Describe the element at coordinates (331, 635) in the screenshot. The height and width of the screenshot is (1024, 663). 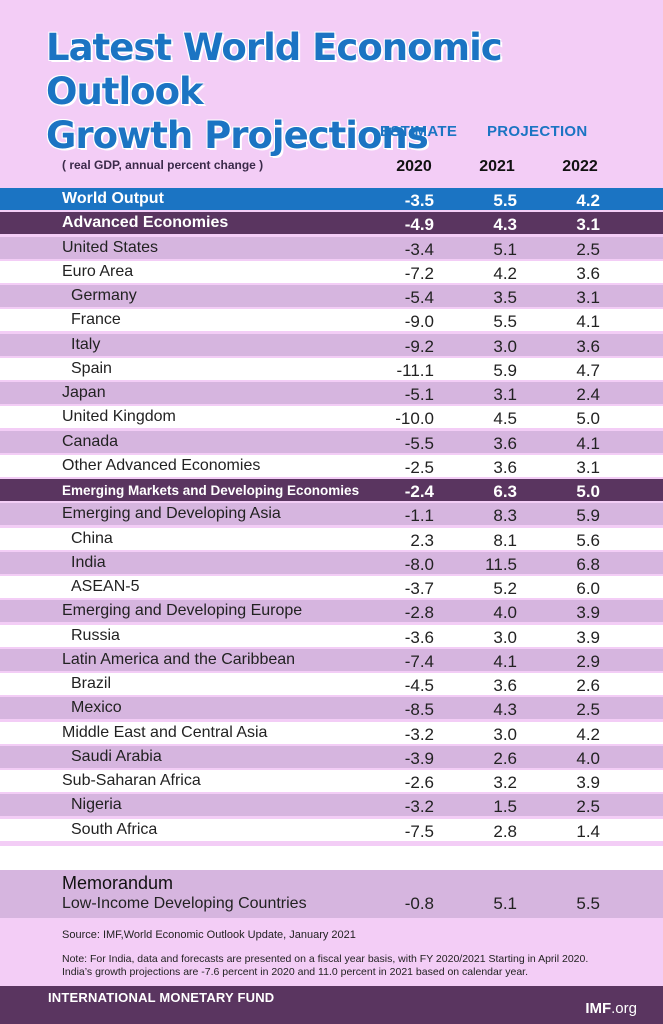
I see `table-row: Russia -3.6 3.0 3.9` at that location.